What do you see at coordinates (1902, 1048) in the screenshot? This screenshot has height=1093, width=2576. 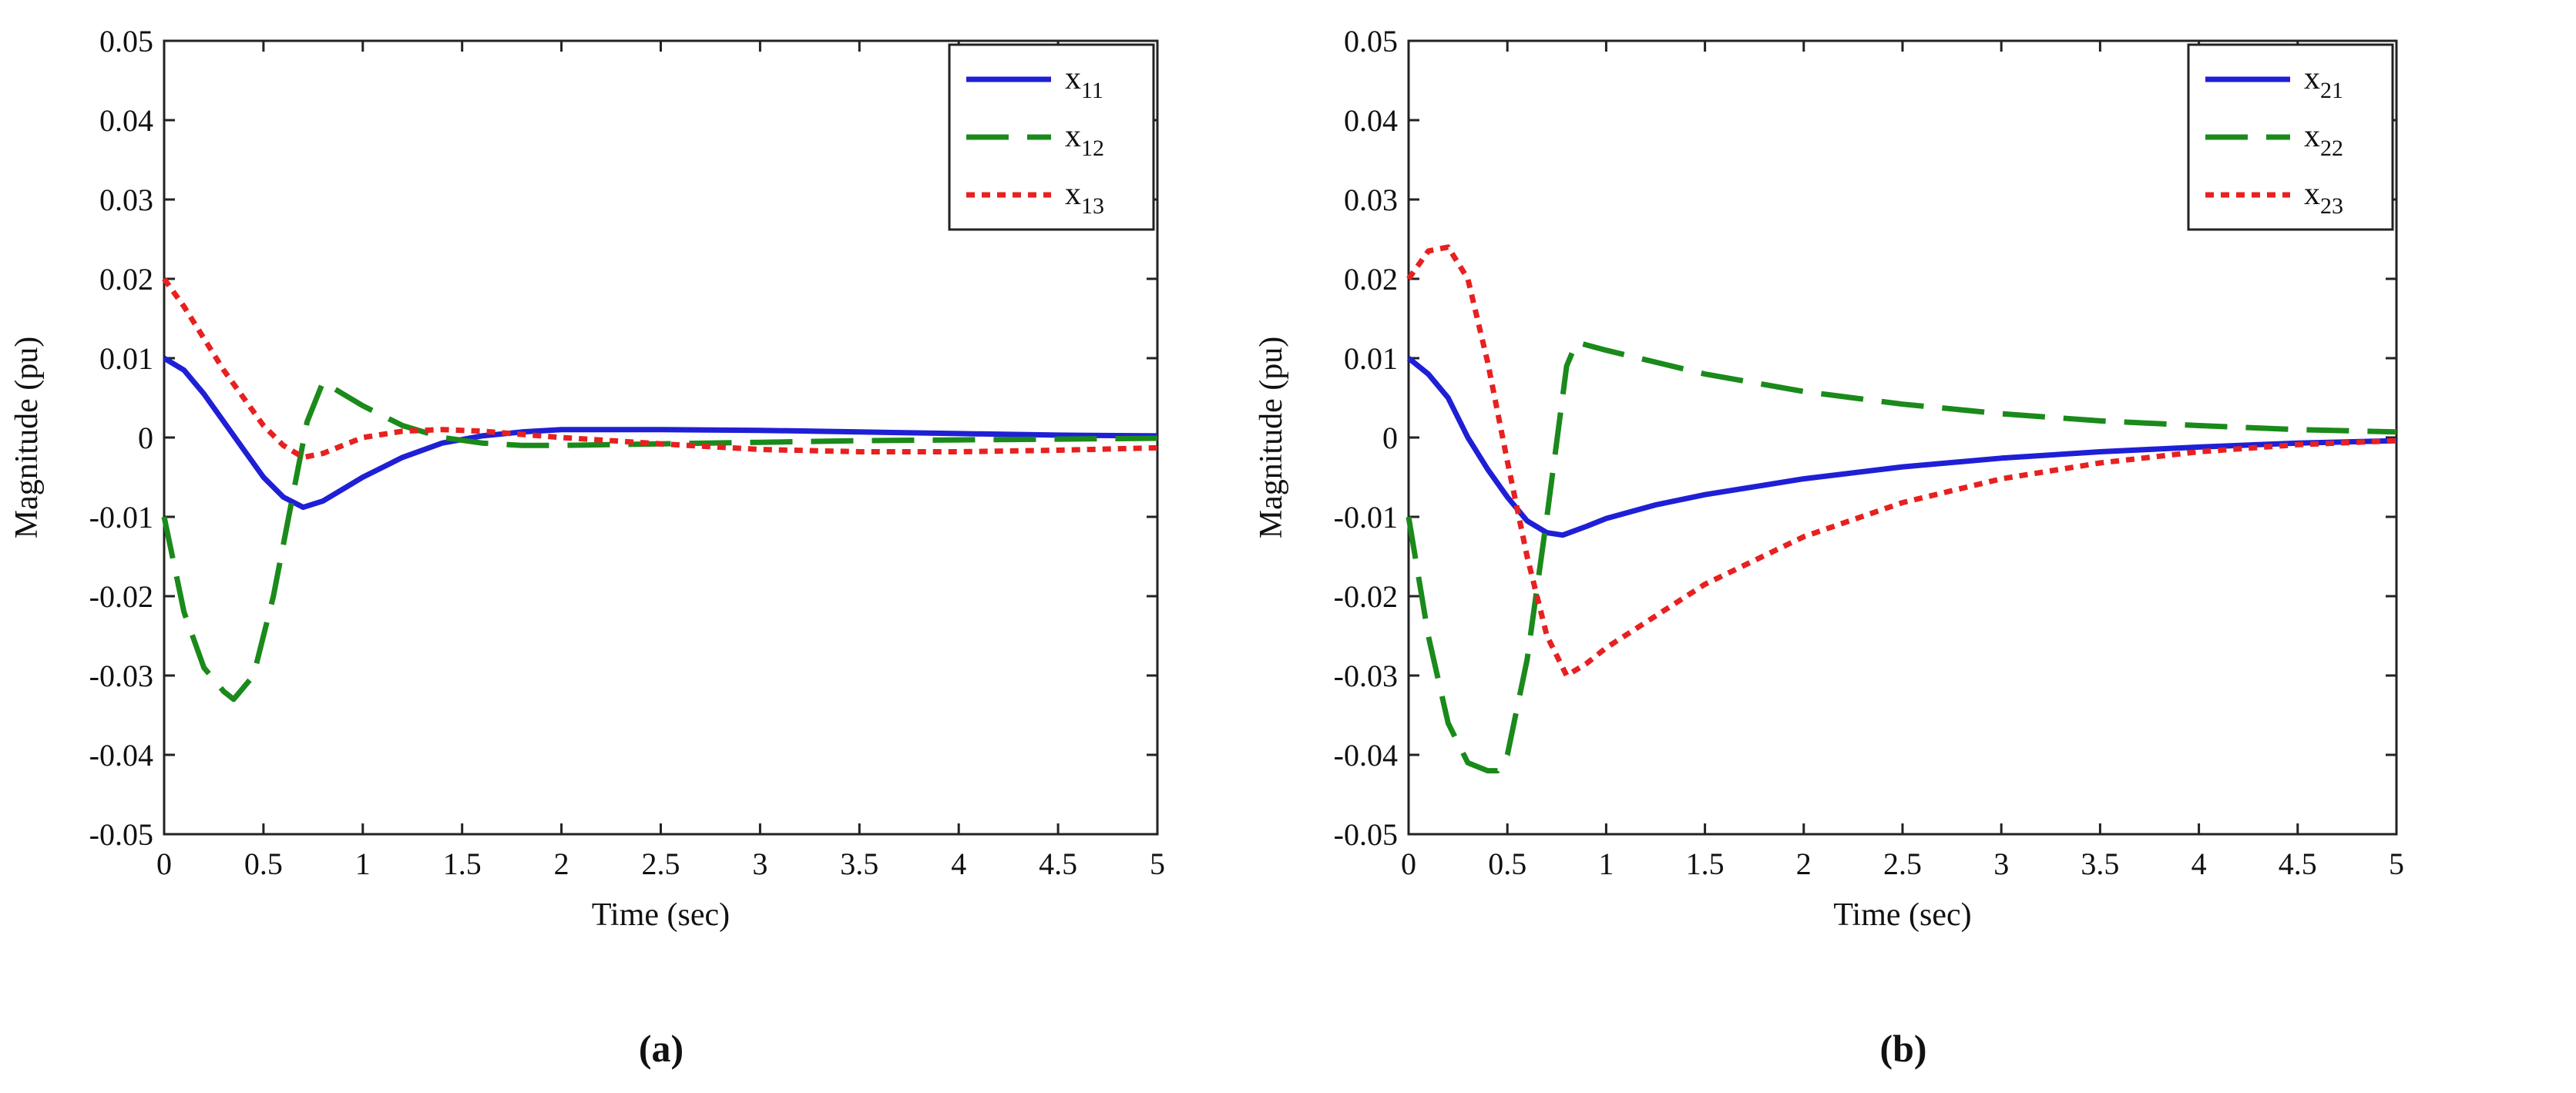 I see `panel-caption: (b)` at bounding box center [1902, 1048].